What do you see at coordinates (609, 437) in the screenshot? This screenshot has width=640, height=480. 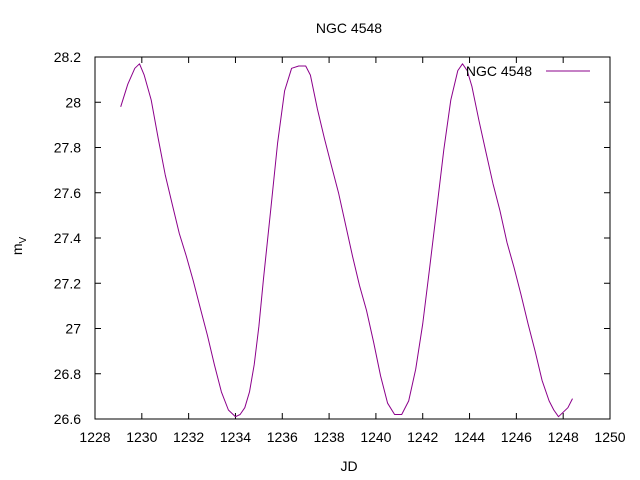 I see `x-tick-label: 1250` at bounding box center [609, 437].